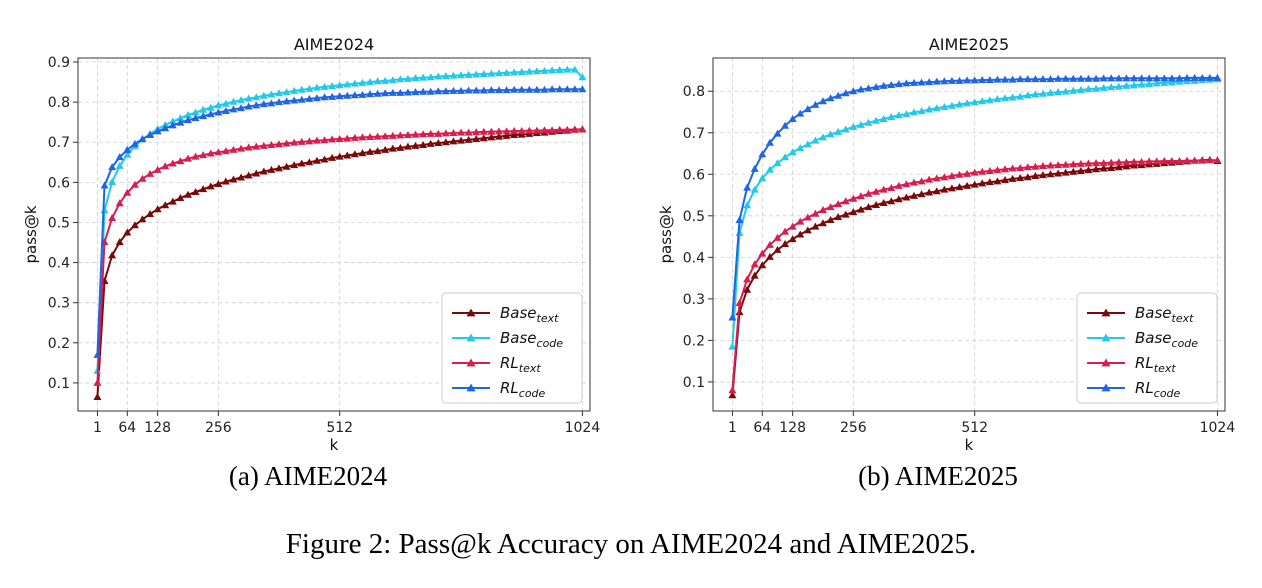 The height and width of the screenshot is (588, 1262). What do you see at coordinates (694, 92) in the screenshot?
I see `y-tick-label: 0.8` at bounding box center [694, 92].